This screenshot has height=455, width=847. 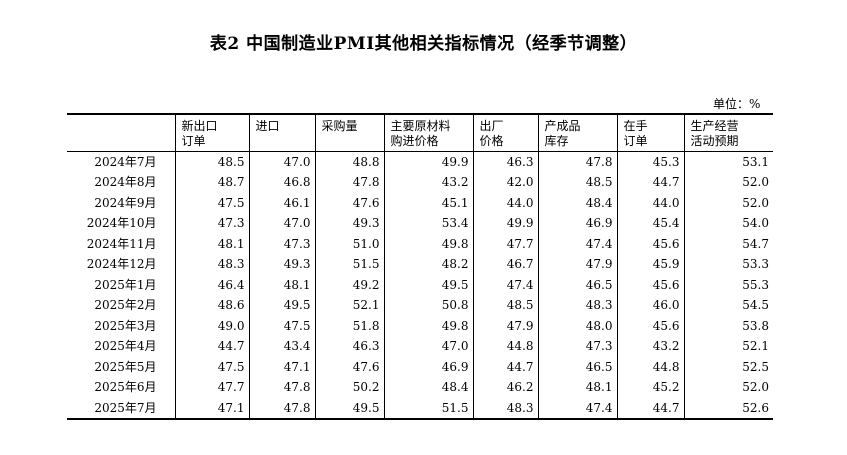 I want to click on row-label: 2025年7月, so click(x=125, y=407).